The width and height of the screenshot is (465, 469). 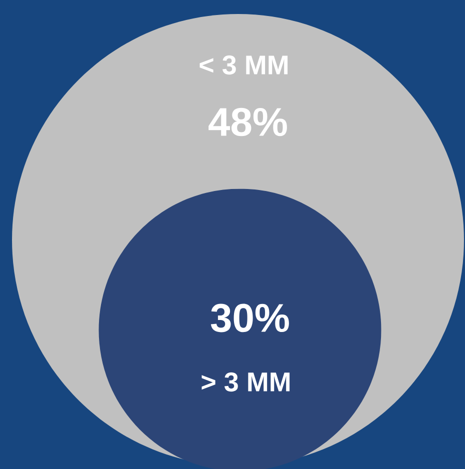 What do you see at coordinates (246, 382) in the screenshot?
I see `category-label: > 3 MM` at bounding box center [246, 382].